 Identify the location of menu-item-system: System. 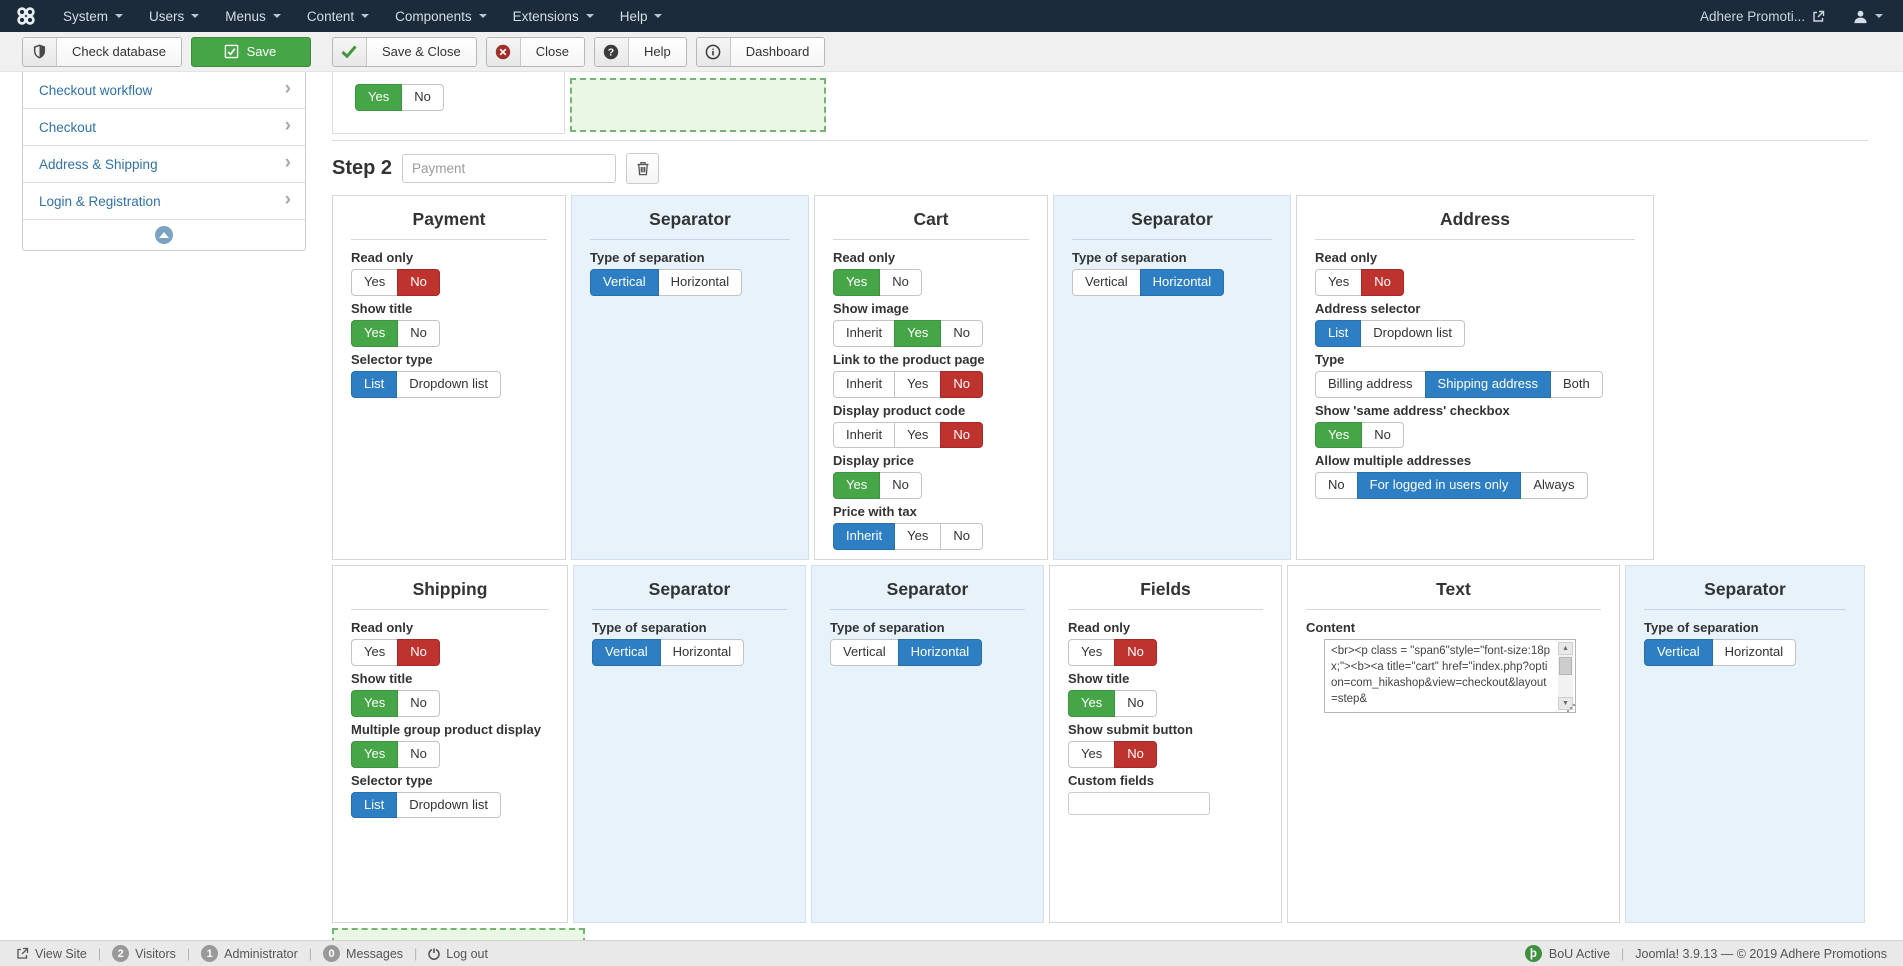
(93, 16).